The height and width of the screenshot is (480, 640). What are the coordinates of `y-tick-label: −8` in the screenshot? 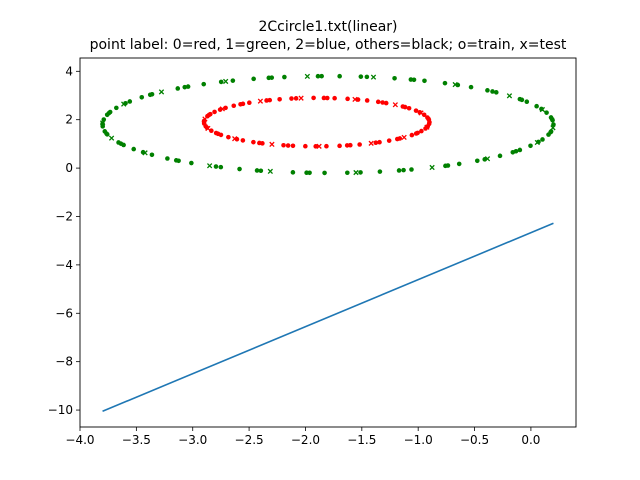 It's located at (64, 362).